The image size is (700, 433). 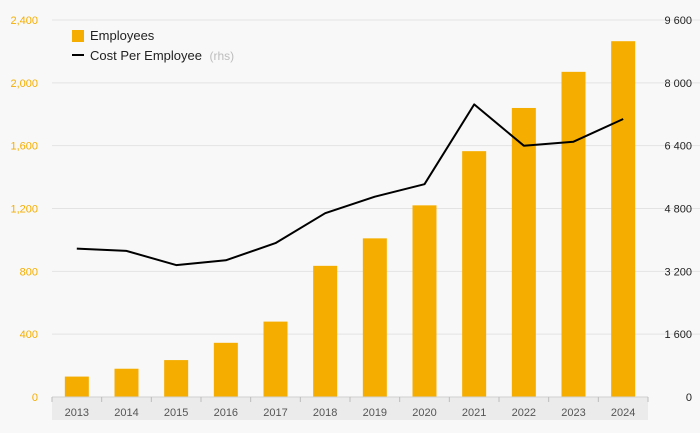 I want to click on bar-employees-2019, so click(x=374, y=317).